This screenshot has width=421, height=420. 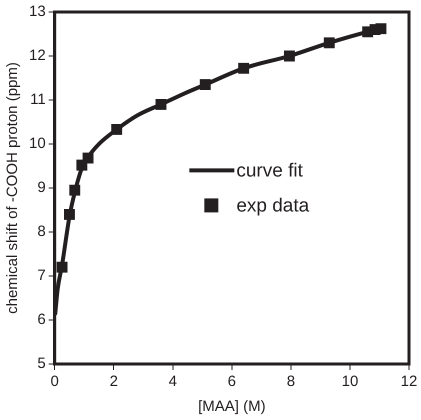 What do you see at coordinates (114, 381) in the screenshot?
I see `x-tick-label: 2` at bounding box center [114, 381].